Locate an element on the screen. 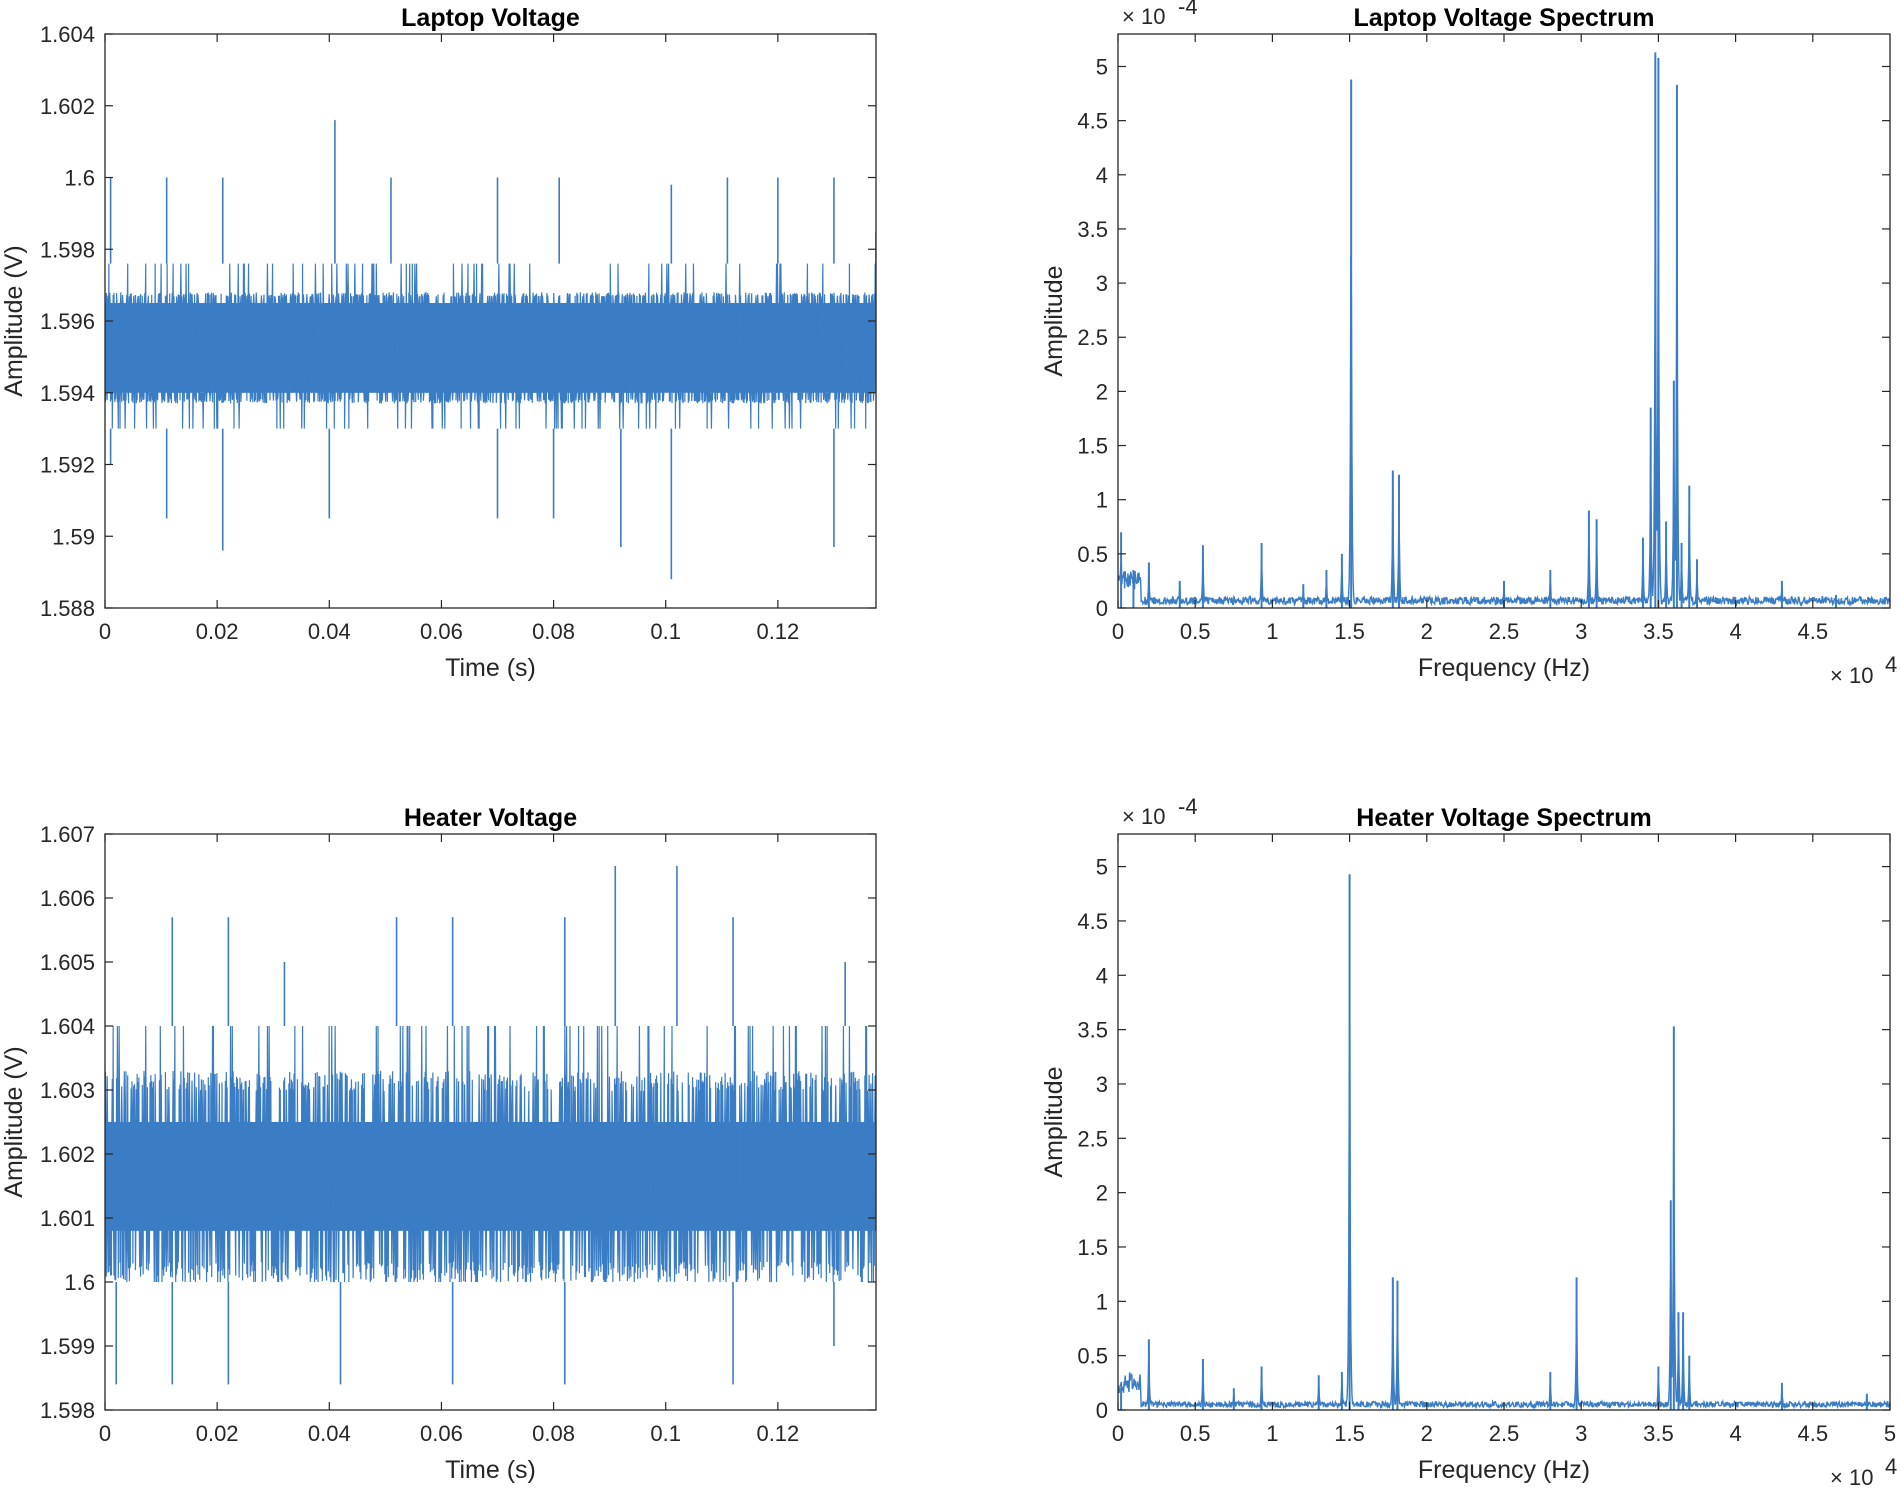  y-tick-label: 1 is located at coordinates (1102, 1301).